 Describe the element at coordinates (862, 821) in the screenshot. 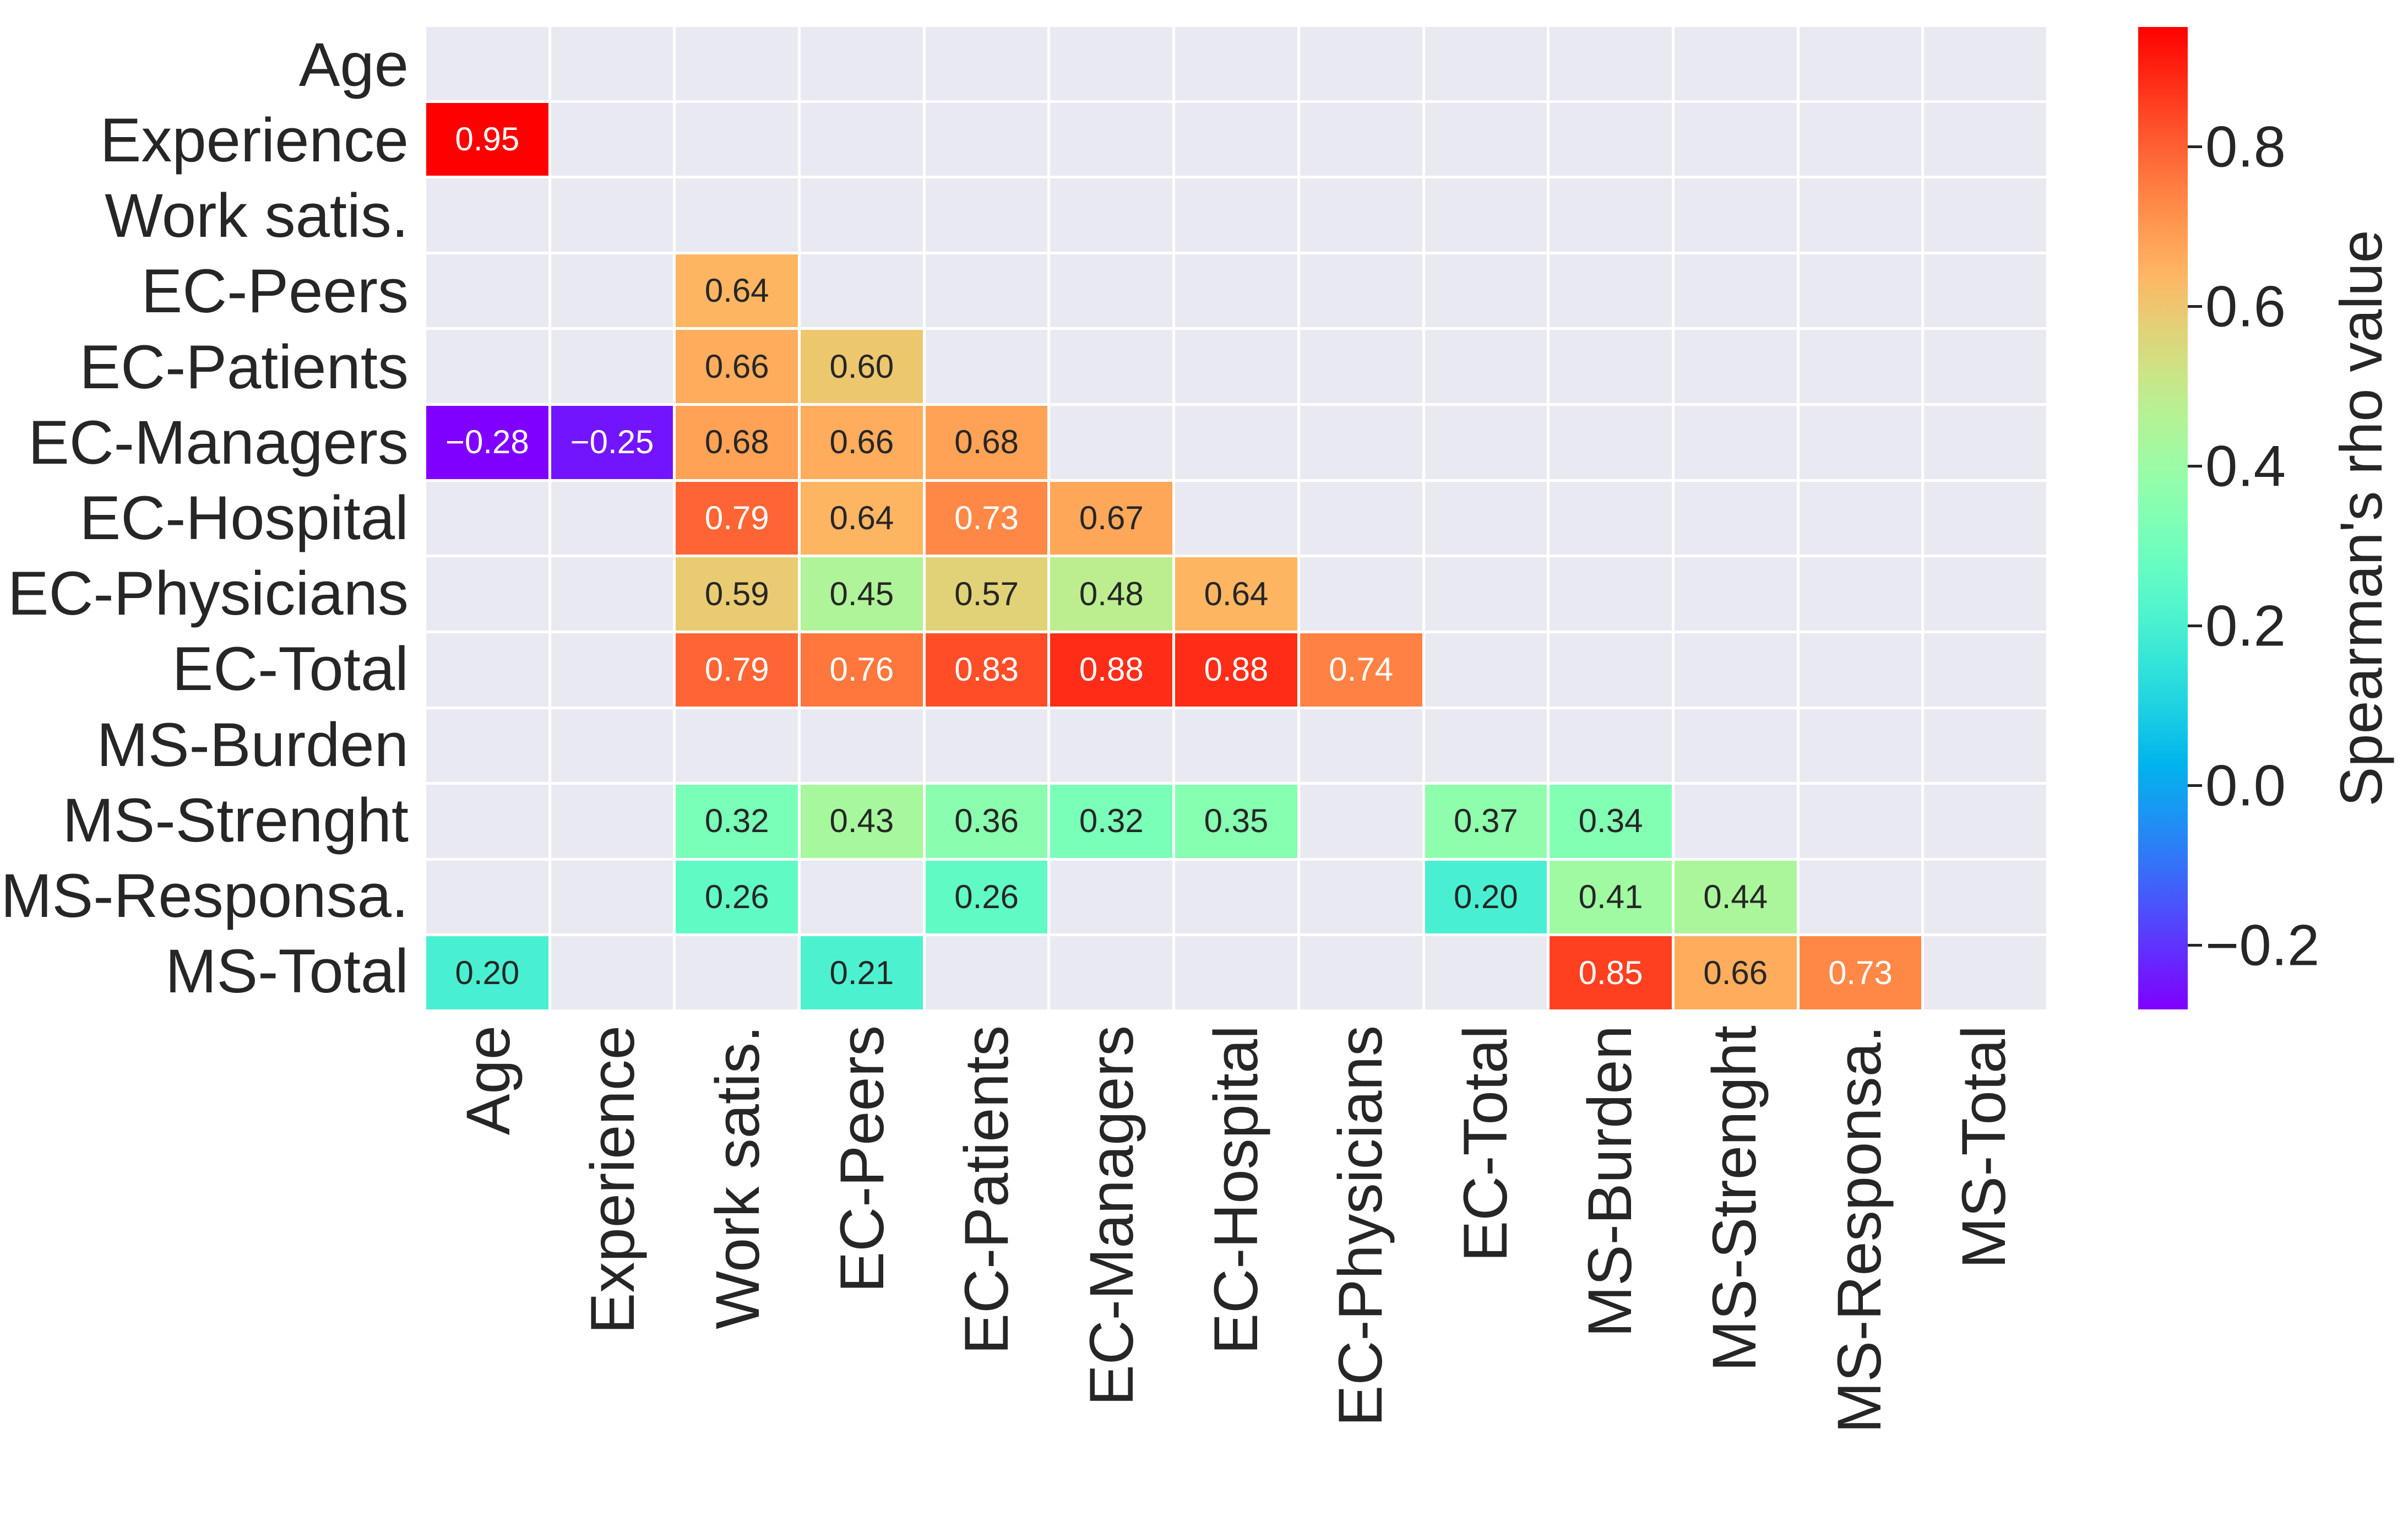

I see `heatmap-cell: 0.43` at that location.